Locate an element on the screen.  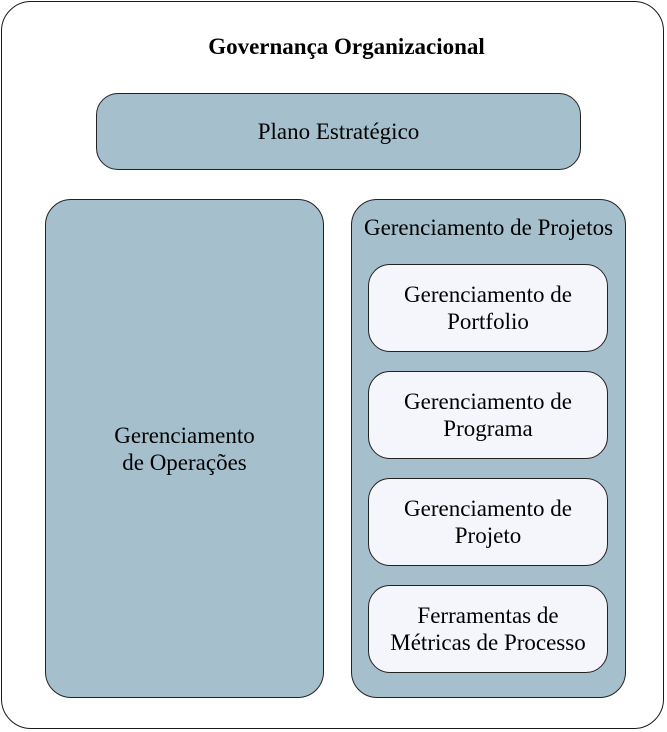
portfolio-management-box: Gerenciamento de Portfolio is located at coordinates (488, 308).